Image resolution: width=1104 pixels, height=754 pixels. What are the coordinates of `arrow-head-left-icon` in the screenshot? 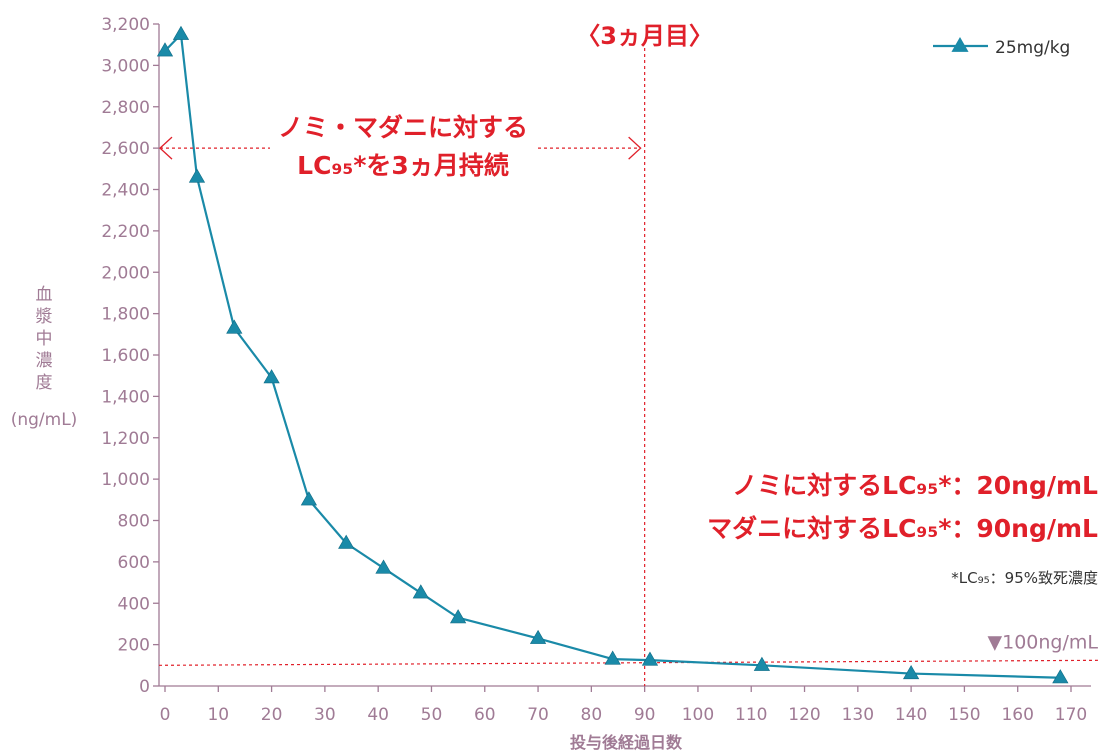 It's located at (166, 148).